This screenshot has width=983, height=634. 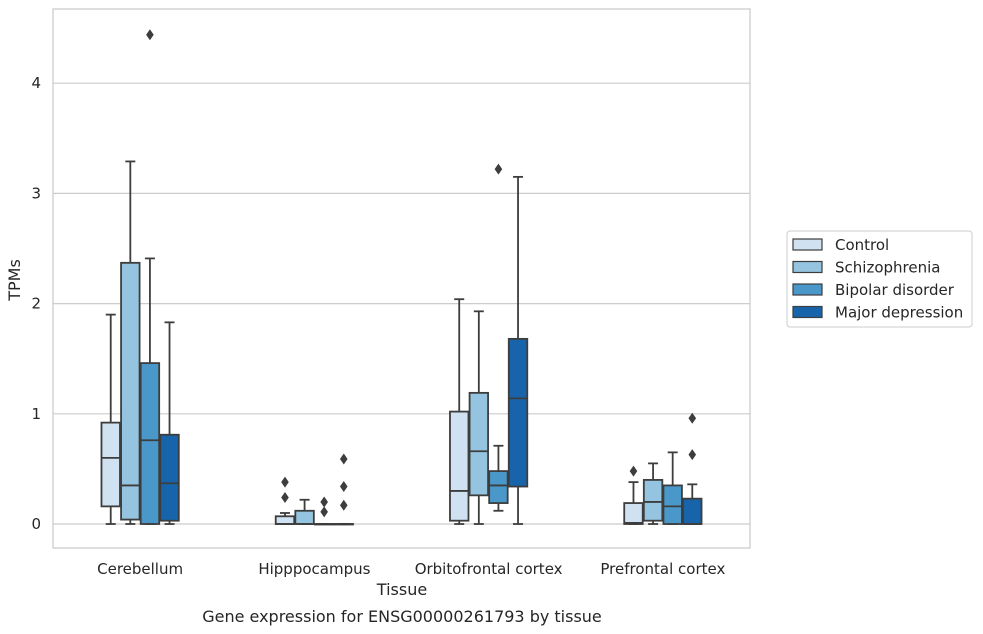 I want to click on box-prefrontal-cortex-bipolar-disorder, so click(x=672, y=488).